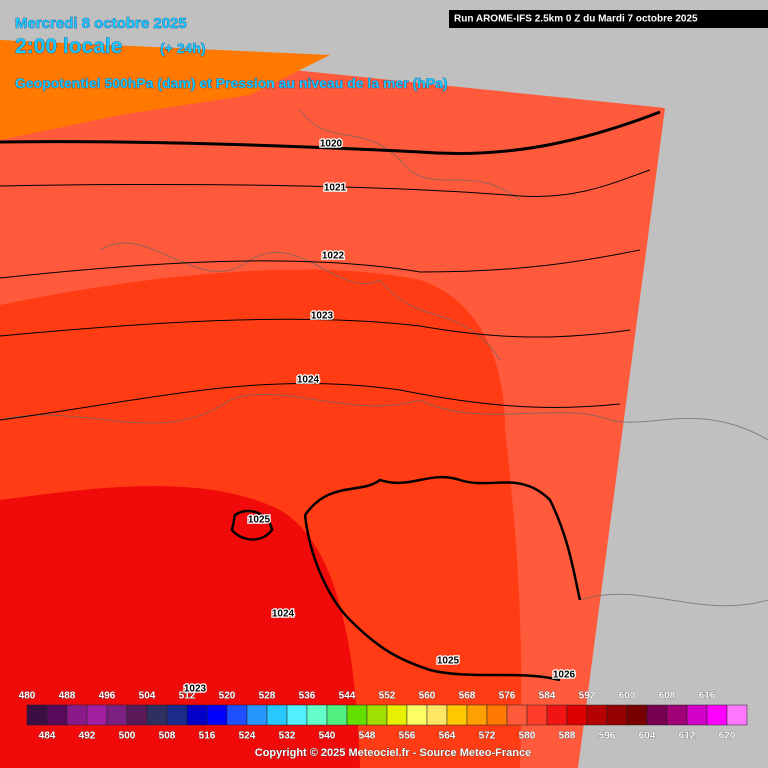 Image resolution: width=768 pixels, height=768 pixels. I want to click on legend-label: 576, so click(507, 696).